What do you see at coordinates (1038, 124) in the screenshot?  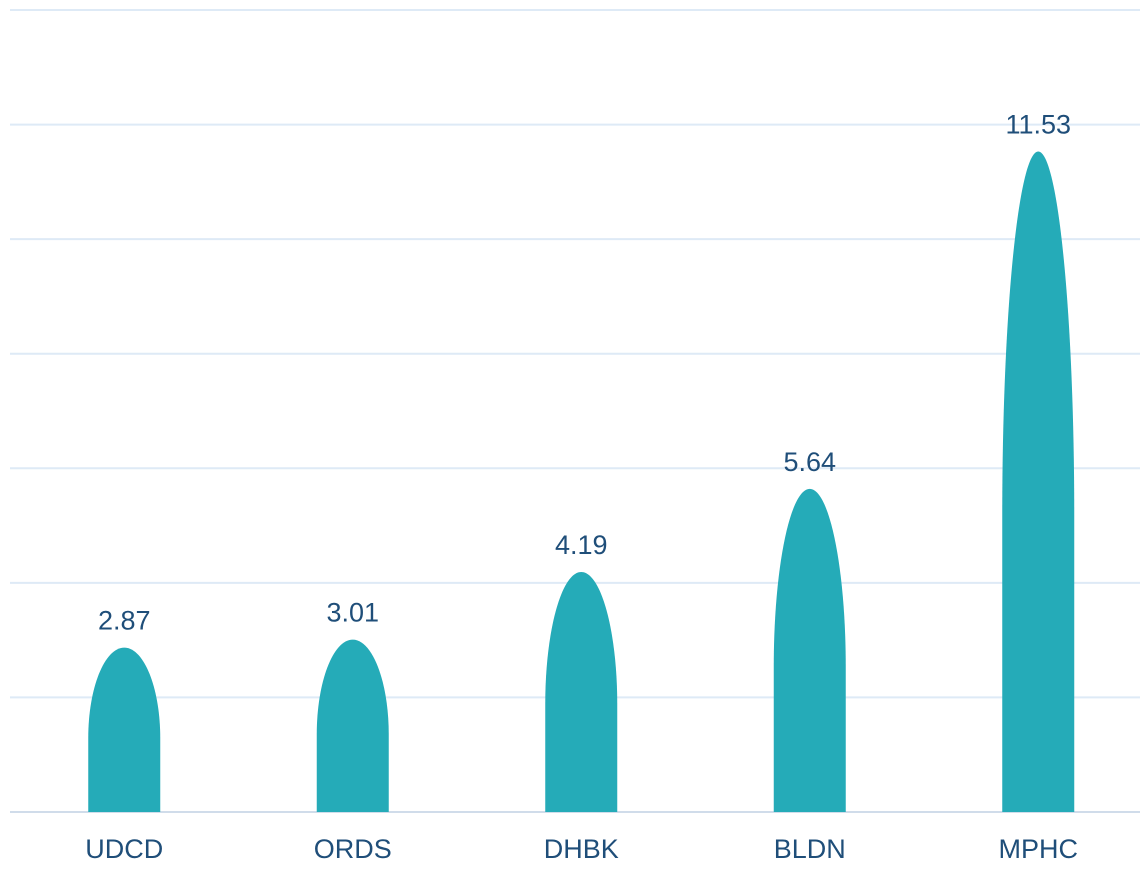 I see `data-label: 11.53` at bounding box center [1038, 124].